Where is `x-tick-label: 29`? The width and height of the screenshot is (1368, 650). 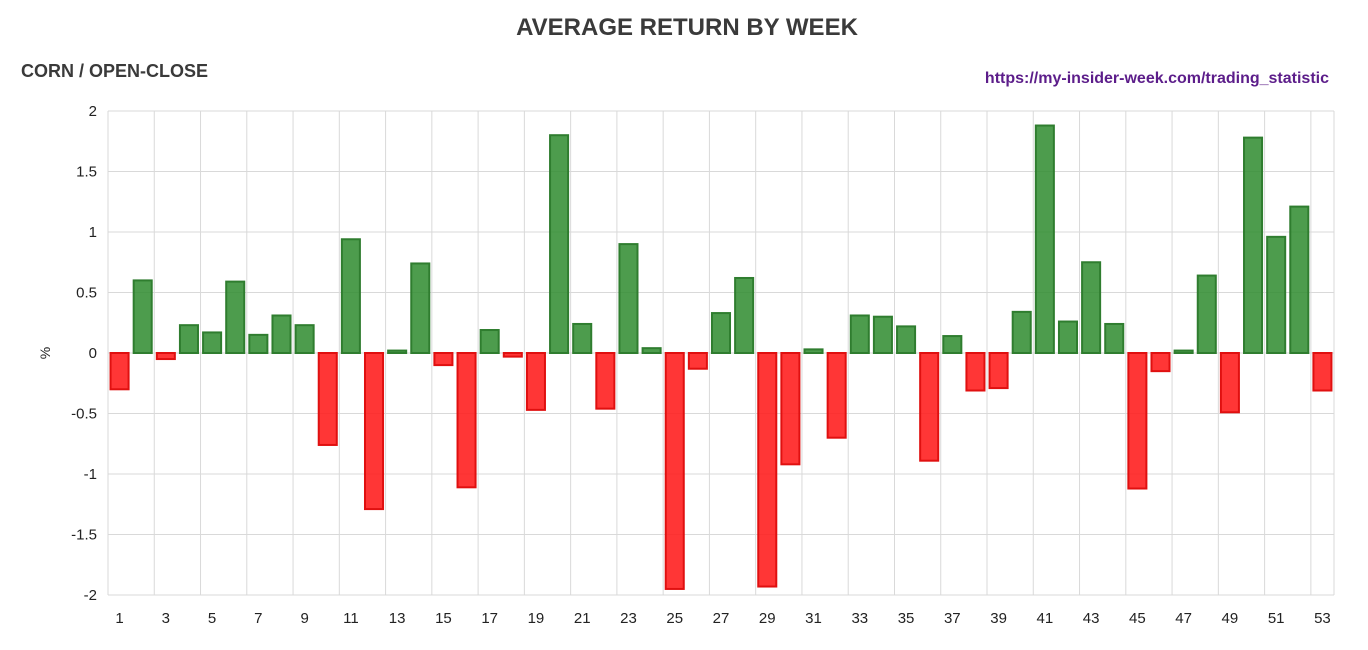
x-tick-label: 29 is located at coordinates (767, 618).